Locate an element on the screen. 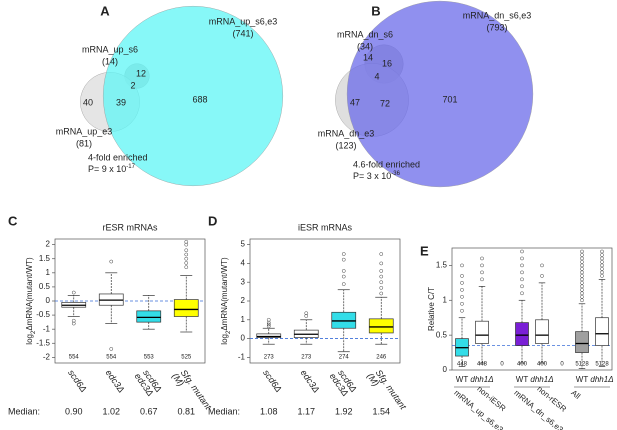  enrichment-note: 4.6-fold enriched is located at coordinates (386, 164).